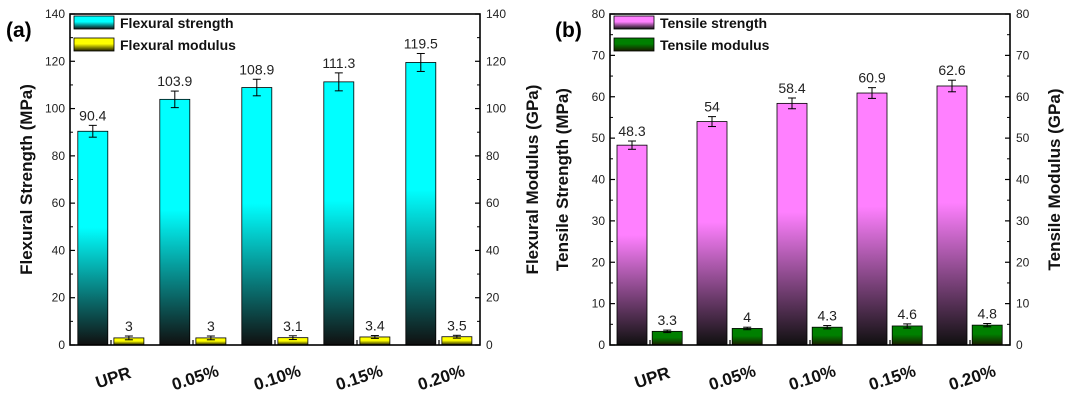 The image size is (1069, 398). What do you see at coordinates (177, 23) in the screenshot?
I see `legend-label: Flexural strength` at bounding box center [177, 23].